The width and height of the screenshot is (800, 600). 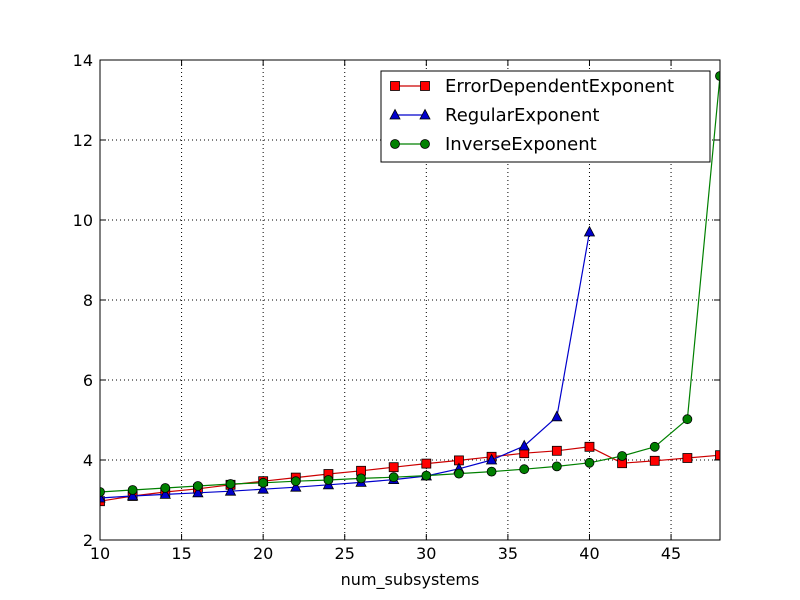 I want to click on y-tick-label: 14, so click(x=83, y=60).